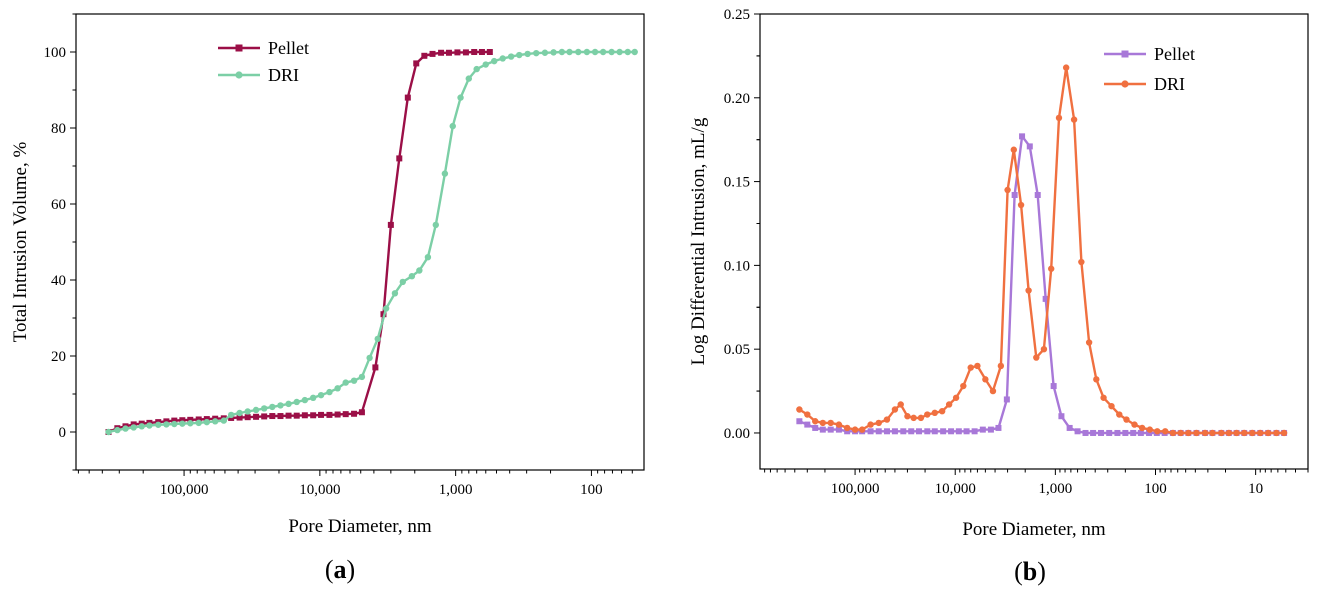  Describe the element at coordinates (239, 48) in the screenshot. I see `legend-marker` at that location.